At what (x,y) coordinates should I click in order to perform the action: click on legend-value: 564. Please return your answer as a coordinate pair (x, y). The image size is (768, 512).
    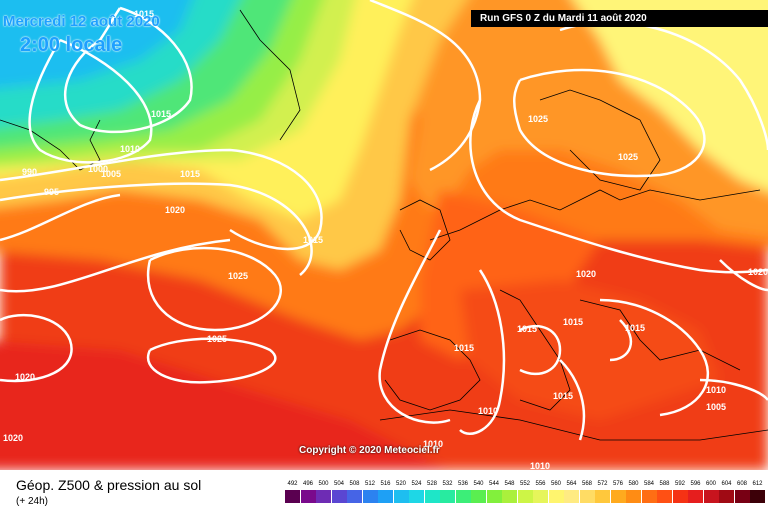
    Looking at the image, I should click on (571, 484).